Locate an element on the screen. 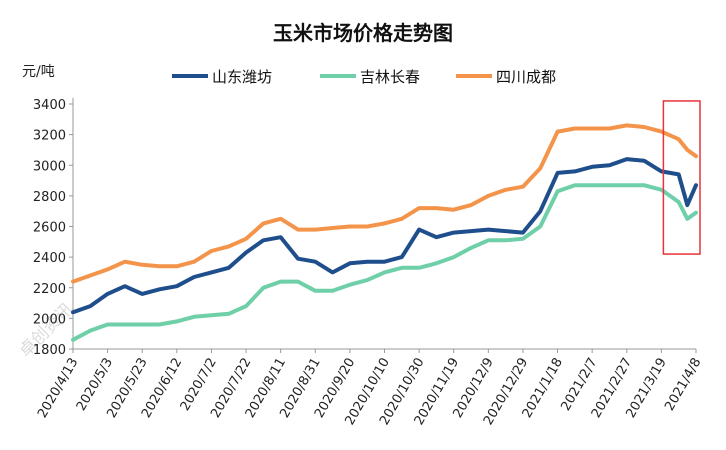 The width and height of the screenshot is (726, 450). y-tick-label: 2600 is located at coordinates (49, 228).